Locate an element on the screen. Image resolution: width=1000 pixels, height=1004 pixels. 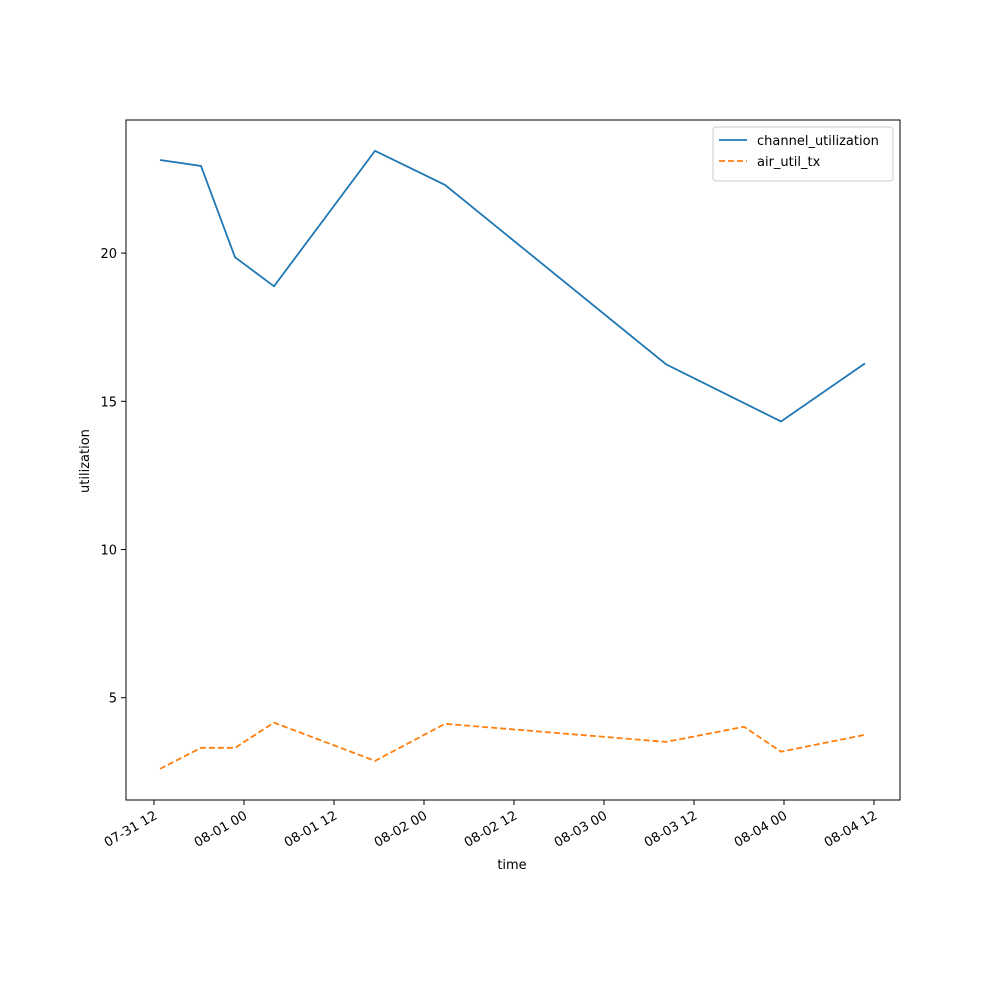
x-tick-label: 08-01 12 is located at coordinates (311, 829).